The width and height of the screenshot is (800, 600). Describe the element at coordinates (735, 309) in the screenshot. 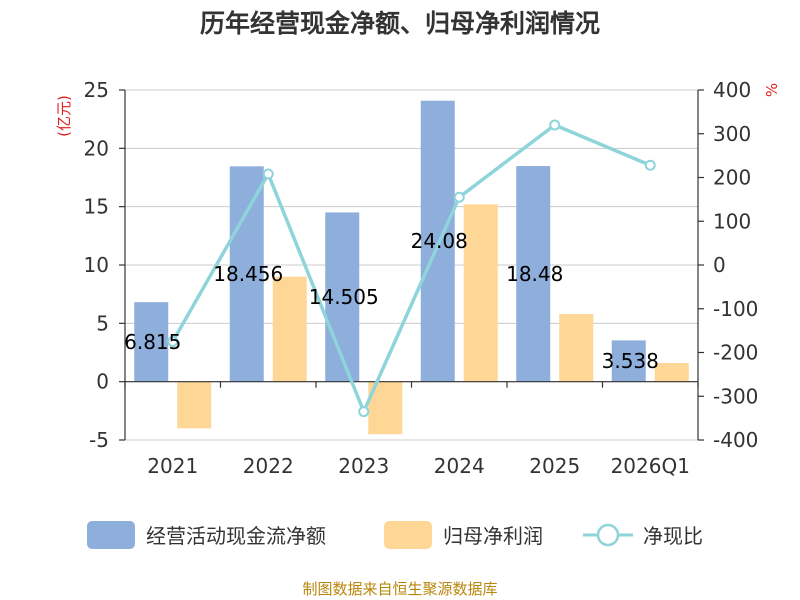

I see `right-tick-label: -100` at that location.